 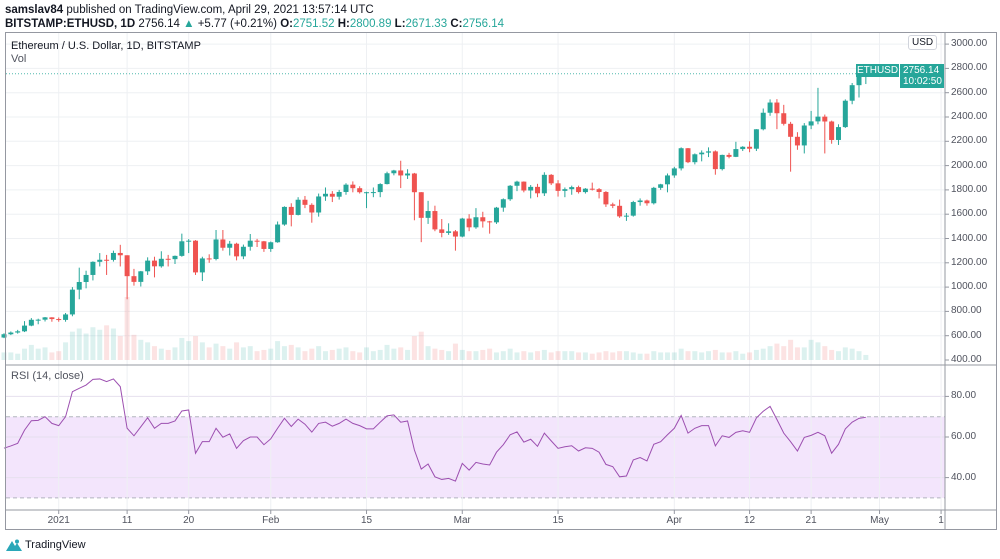 What do you see at coordinates (811, 520) in the screenshot?
I see `time-axis-label: 21` at bounding box center [811, 520].